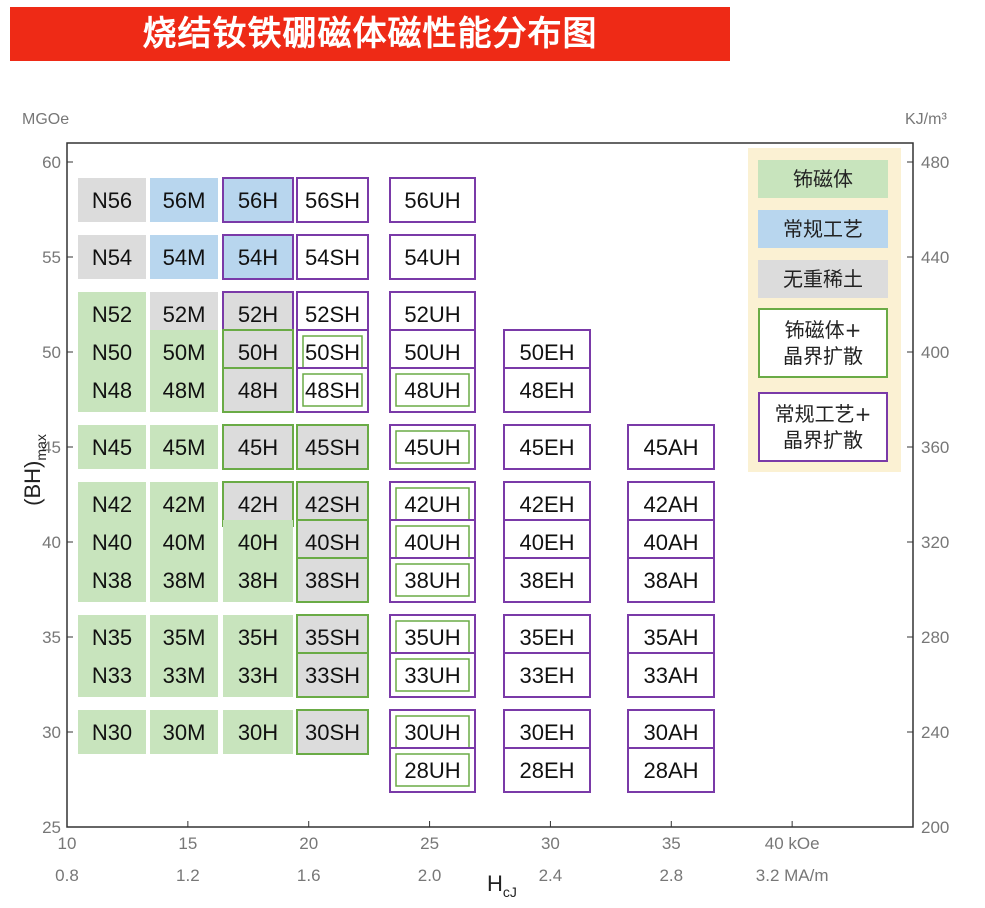 The image size is (985, 908). I want to click on grade-label: 50M, so click(184, 352).